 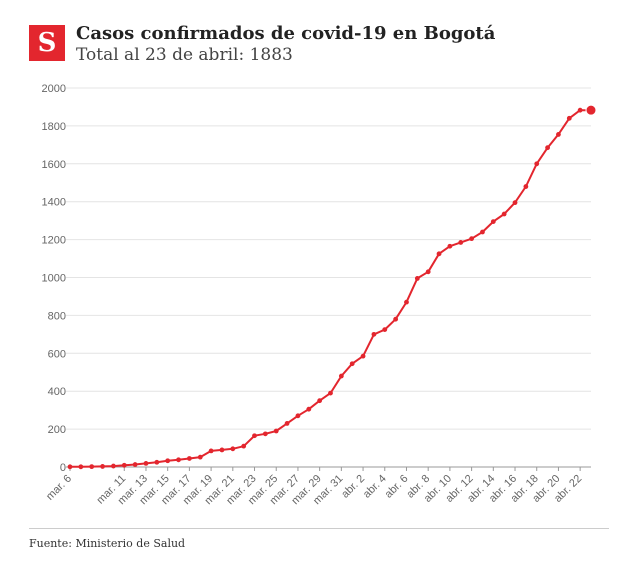 I want to click on y-tick-label: 200, so click(x=57, y=430).